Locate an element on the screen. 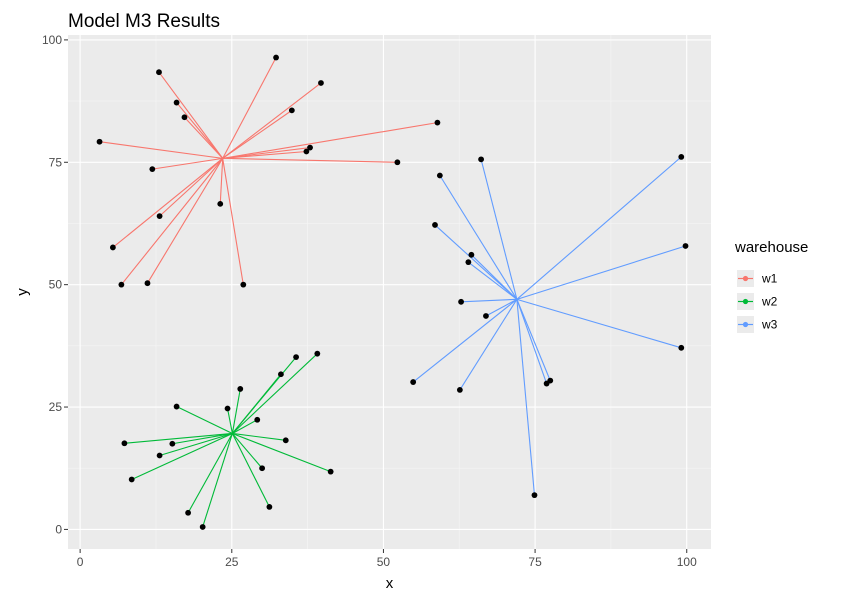 The width and height of the screenshot is (844, 608). legend-label-w1: w1 is located at coordinates (769, 279).